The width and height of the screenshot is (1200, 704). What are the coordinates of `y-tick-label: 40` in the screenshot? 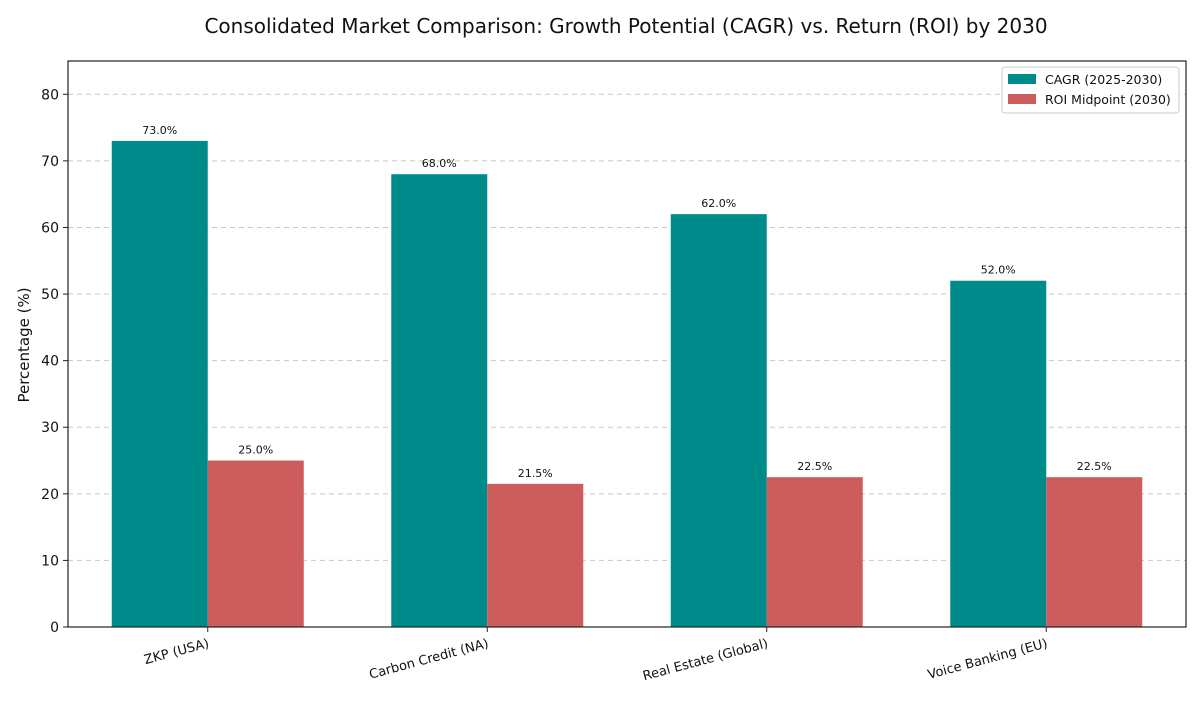 It's located at (50, 362).